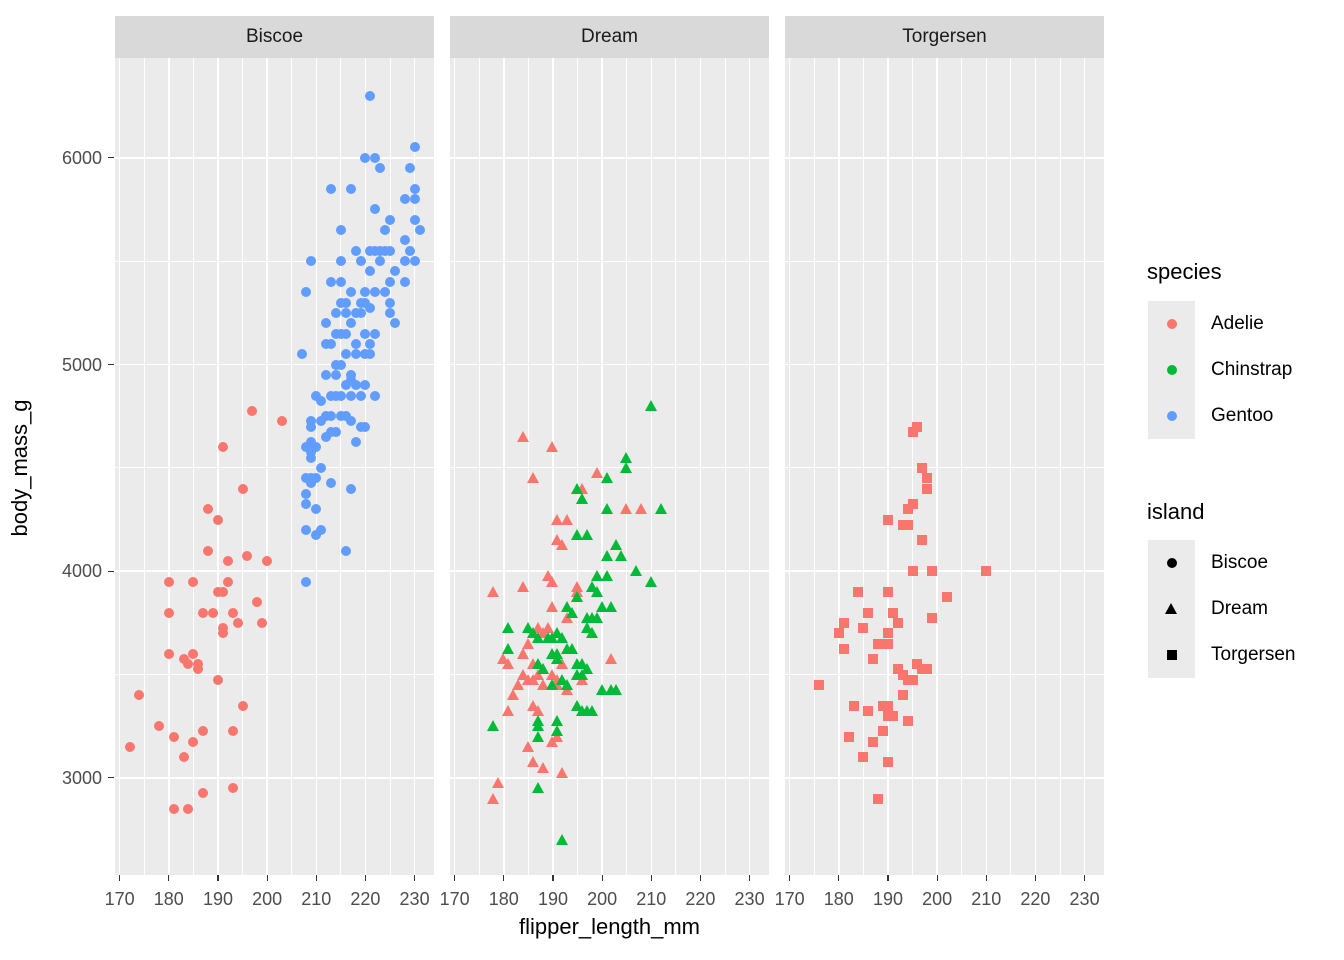 This screenshot has height=960, width=1344. I want to click on facet-strip: Torgersen, so click(944, 37).